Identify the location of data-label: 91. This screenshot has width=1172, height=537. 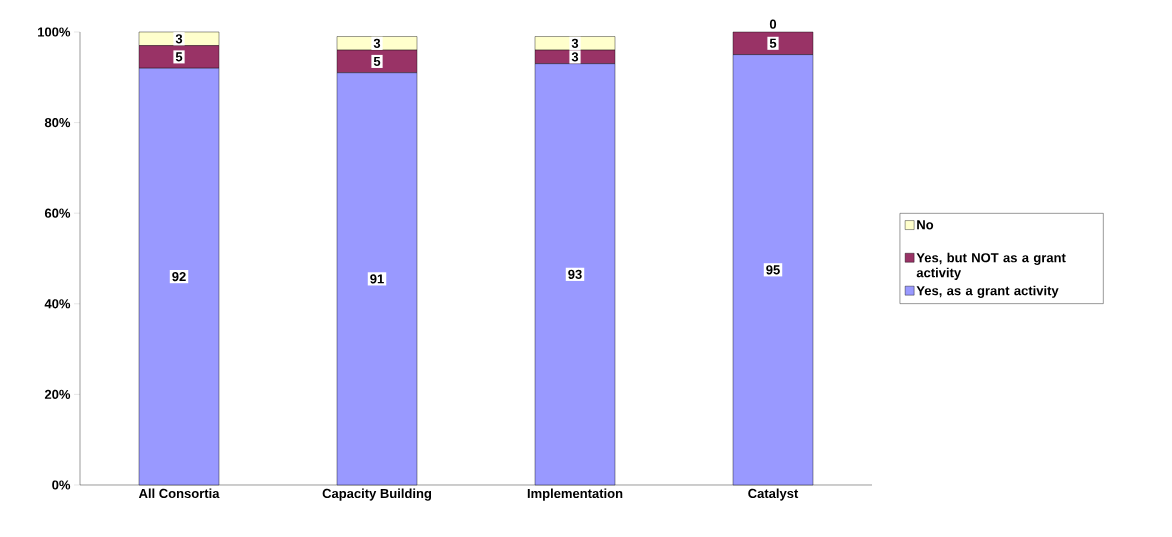
(377, 279).